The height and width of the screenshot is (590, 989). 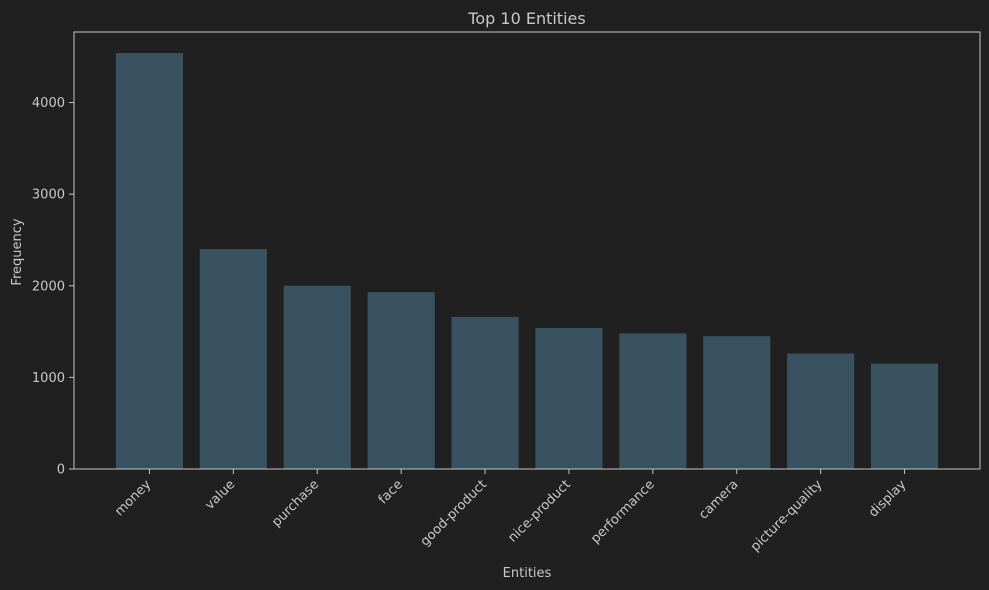 I want to click on bar-nice-product, so click(x=569, y=398).